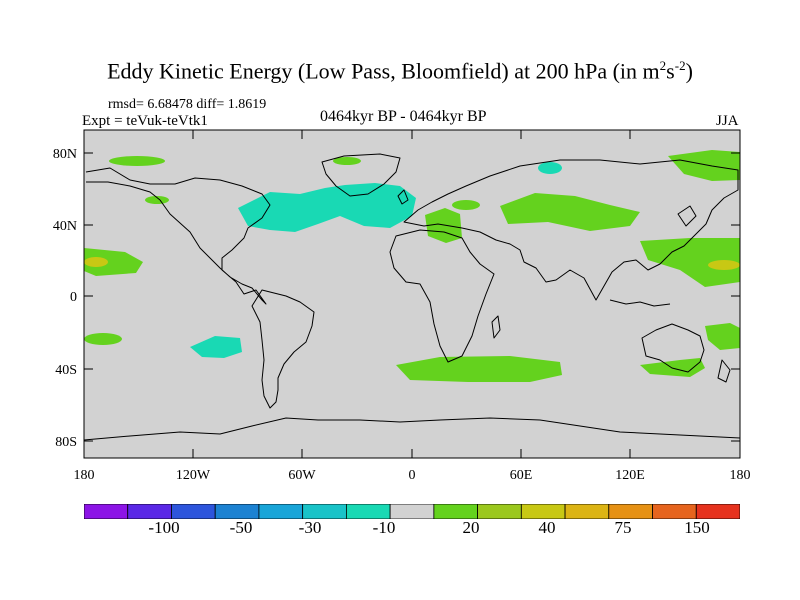 The width and height of the screenshot is (800, 600). Describe the element at coordinates (145, 121) in the screenshot. I see `experiment-label: Expt = teVuk-teVtk1` at that location.